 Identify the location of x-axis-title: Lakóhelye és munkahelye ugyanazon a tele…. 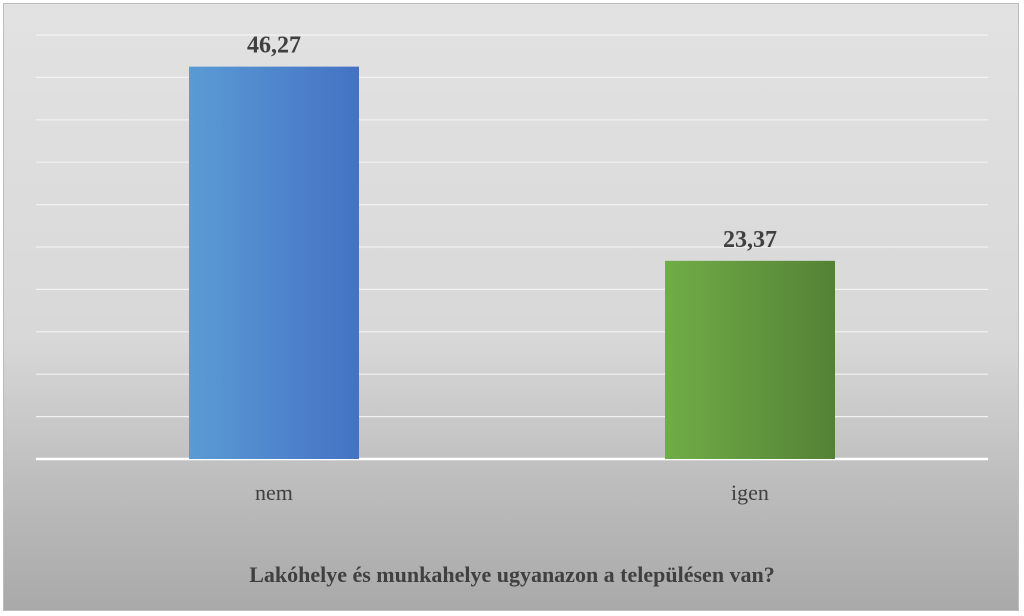
(512, 574).